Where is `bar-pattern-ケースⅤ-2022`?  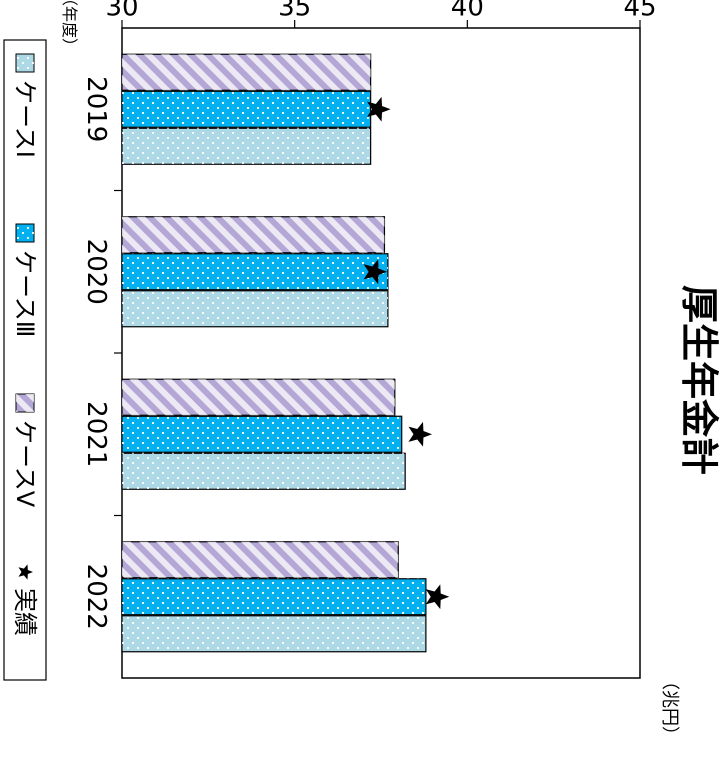
bar-pattern-ケースⅤ-2022 is located at coordinates (260, 559).